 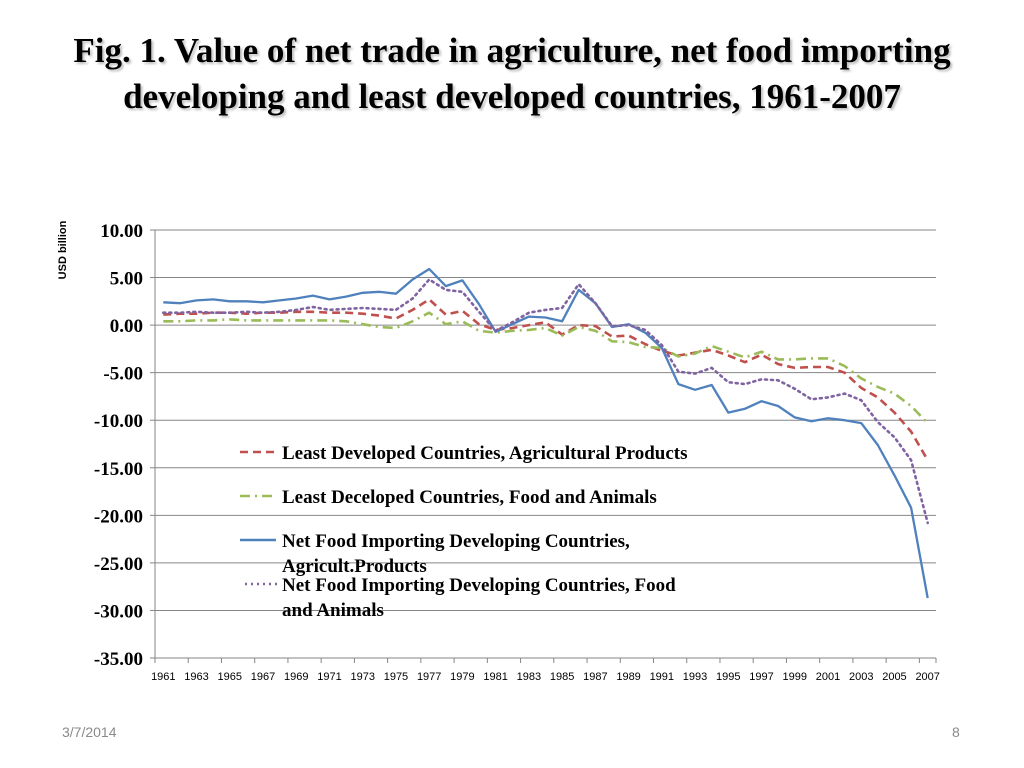 I want to click on x-tick-label: 1961, so click(x=163, y=677).